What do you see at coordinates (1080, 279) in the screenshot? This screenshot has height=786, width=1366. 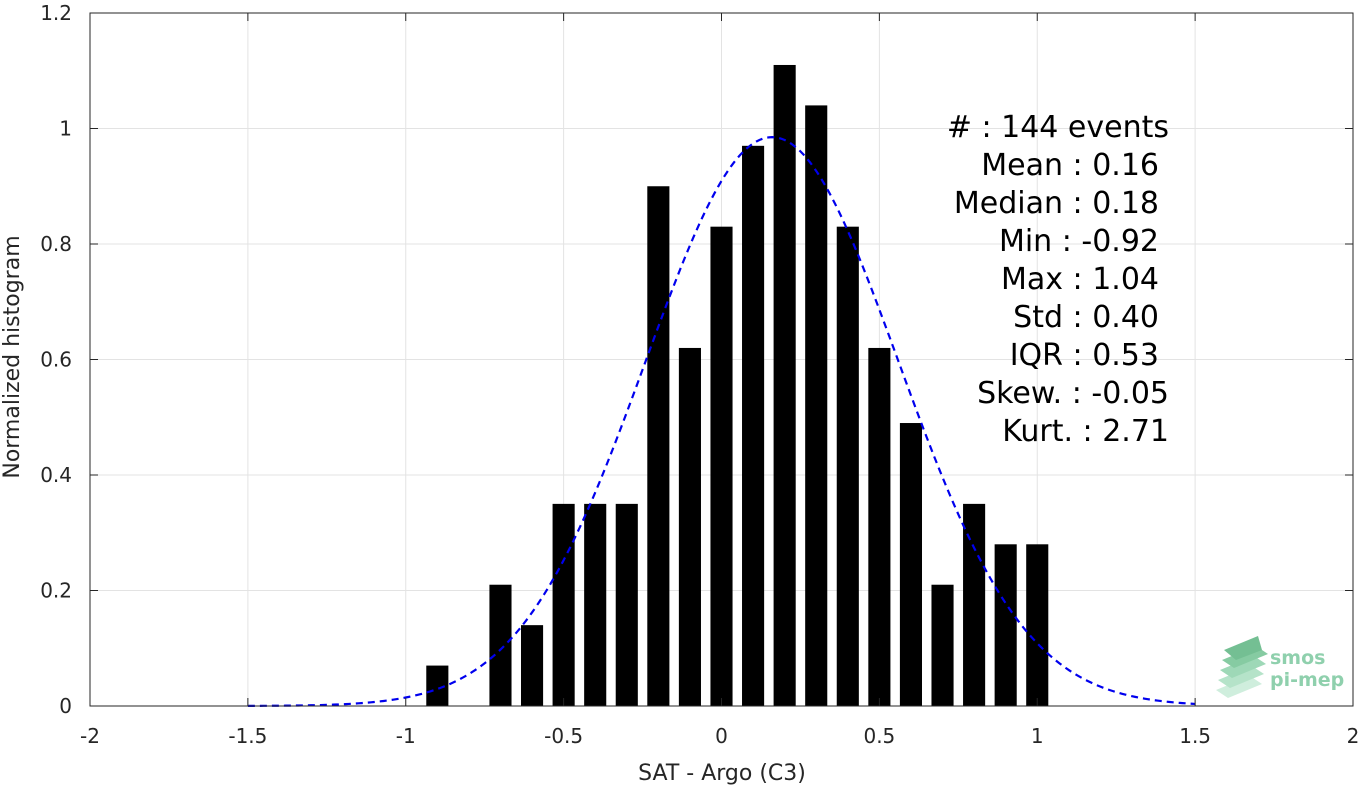 I see `stats-line: Max : 1.04` at bounding box center [1080, 279].